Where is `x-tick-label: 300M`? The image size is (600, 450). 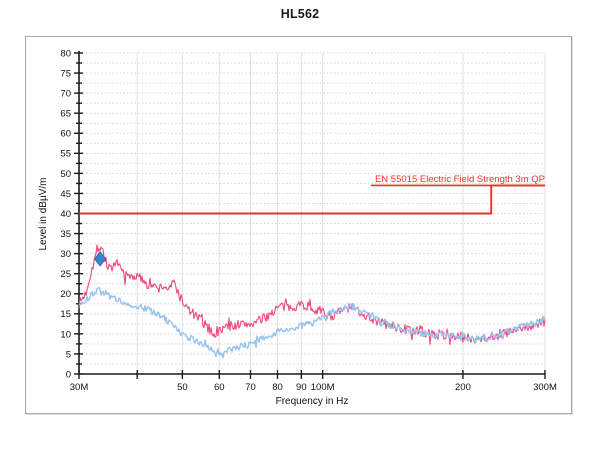 x-tick-label: 300M is located at coordinates (545, 387).